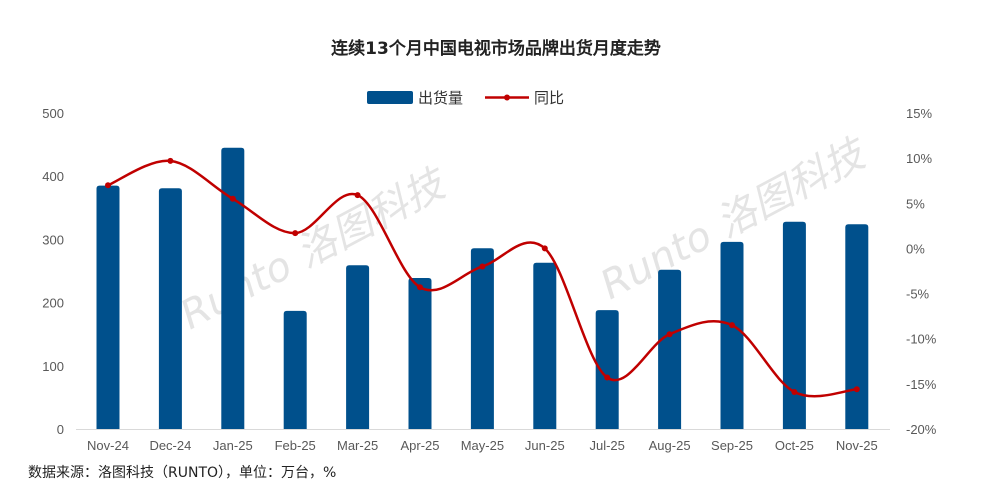 This screenshot has height=503, width=992. What do you see at coordinates (507, 97) in the screenshot?
I see `legend-line-marker` at bounding box center [507, 97].